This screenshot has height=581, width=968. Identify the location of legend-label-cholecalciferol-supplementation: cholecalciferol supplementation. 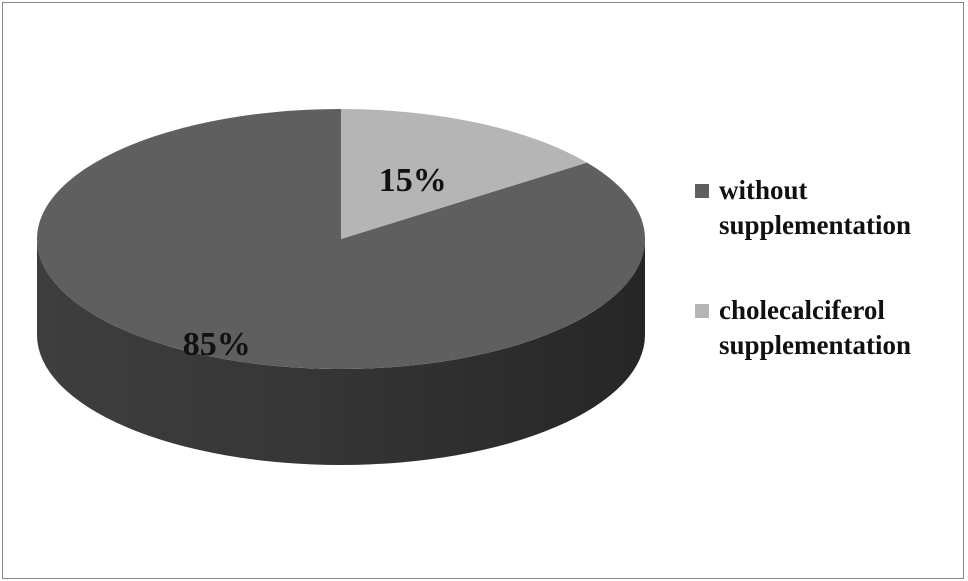
(815, 327).